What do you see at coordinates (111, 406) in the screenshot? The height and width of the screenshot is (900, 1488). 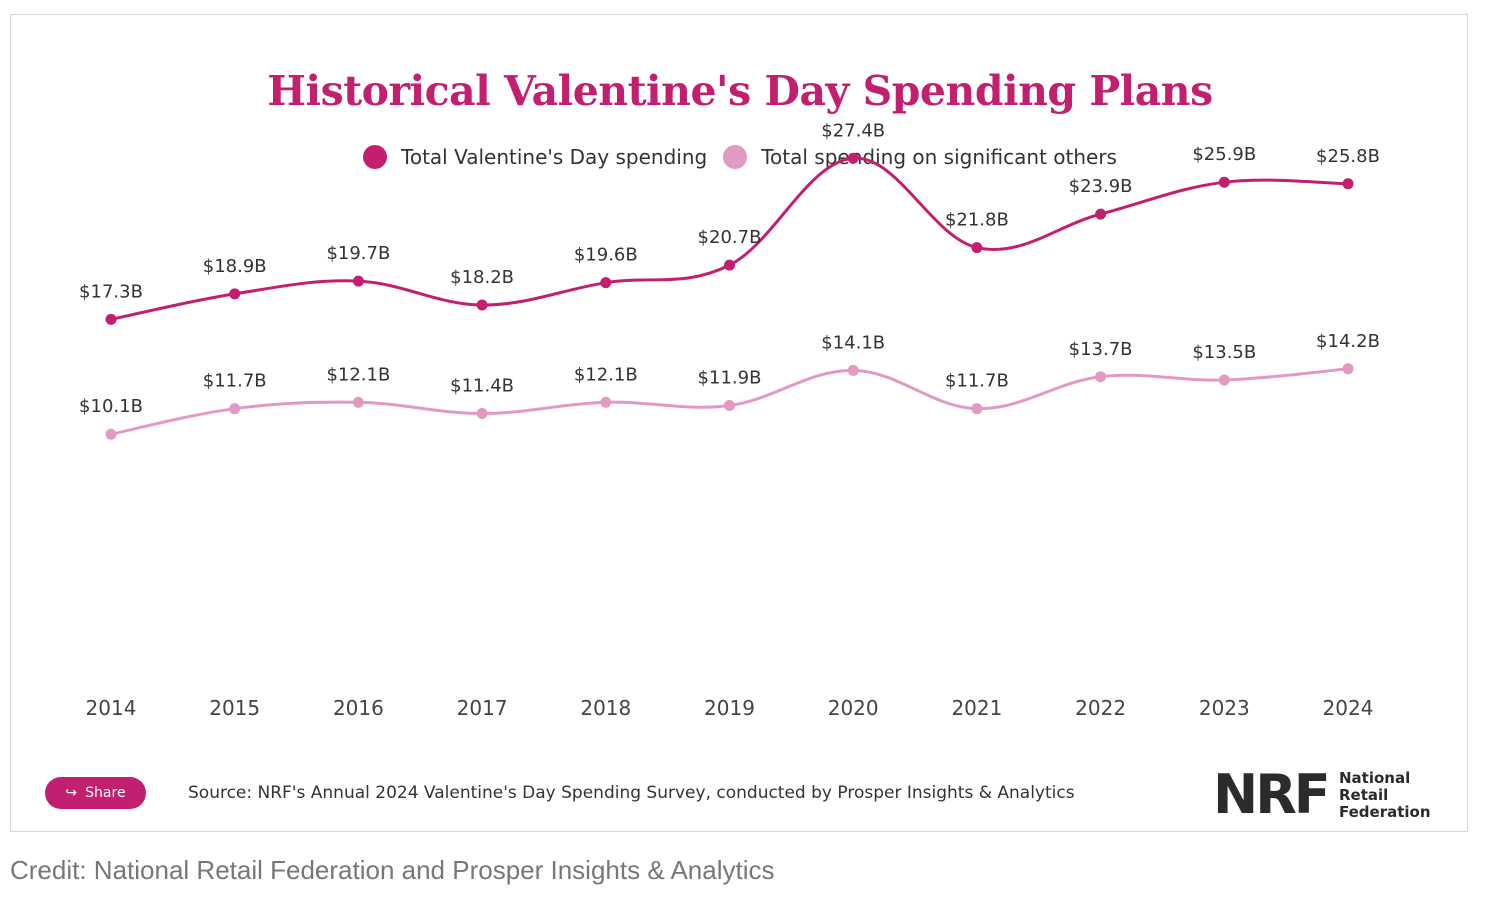 I see `data-label-s2-2014: $10.1B` at bounding box center [111, 406].